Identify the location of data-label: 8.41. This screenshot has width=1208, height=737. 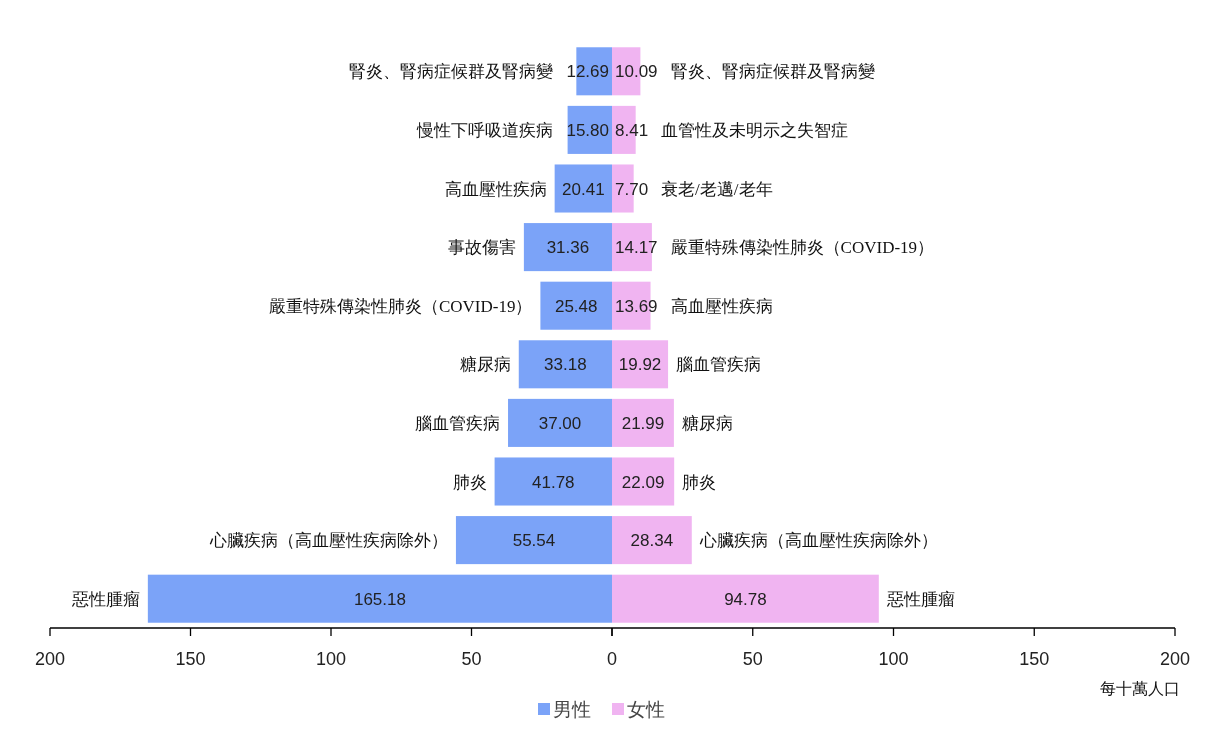
(632, 130).